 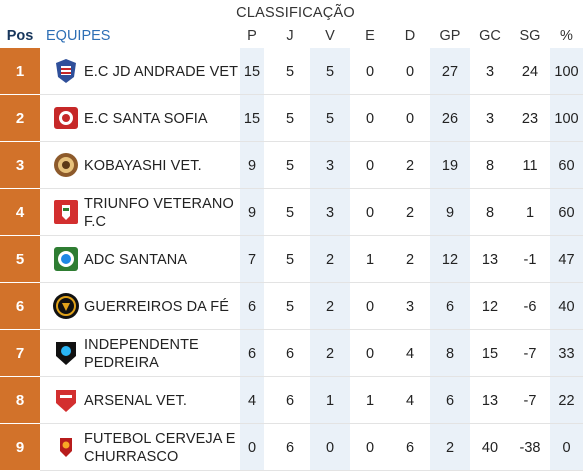 I want to click on cell-goals-for: 8, so click(x=450, y=353).